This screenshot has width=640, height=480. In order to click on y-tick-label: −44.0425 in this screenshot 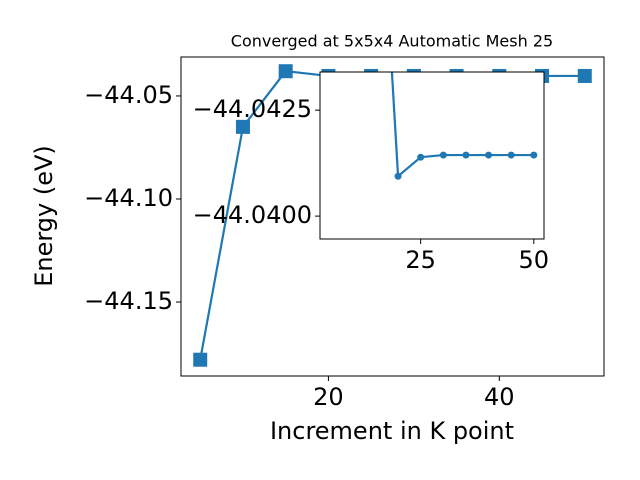, I will do `click(252, 109)`.